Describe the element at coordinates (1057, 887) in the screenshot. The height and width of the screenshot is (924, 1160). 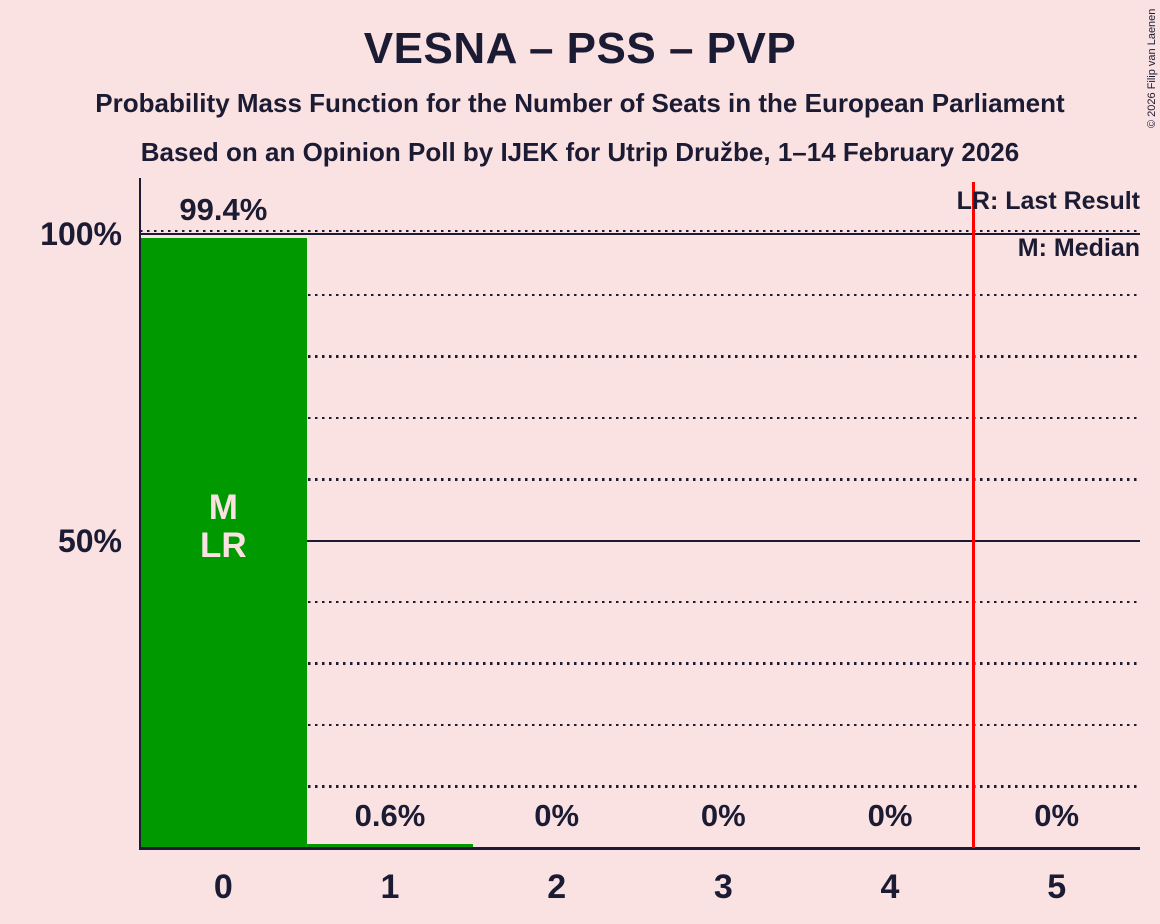
I see `x-tick-label-5: 5` at that location.